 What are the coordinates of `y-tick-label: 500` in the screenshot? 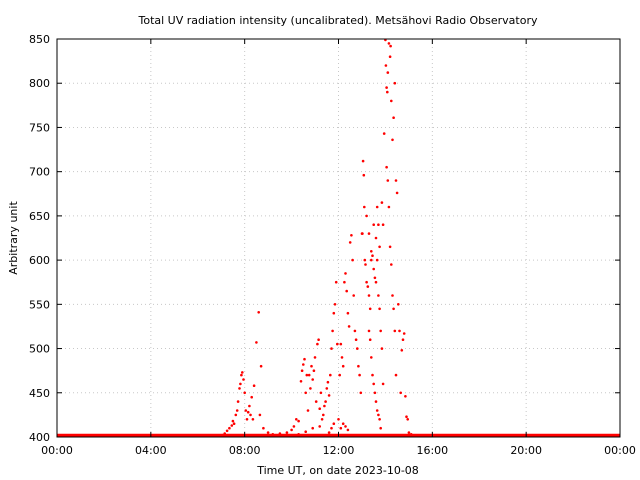 It's located at (39, 349).